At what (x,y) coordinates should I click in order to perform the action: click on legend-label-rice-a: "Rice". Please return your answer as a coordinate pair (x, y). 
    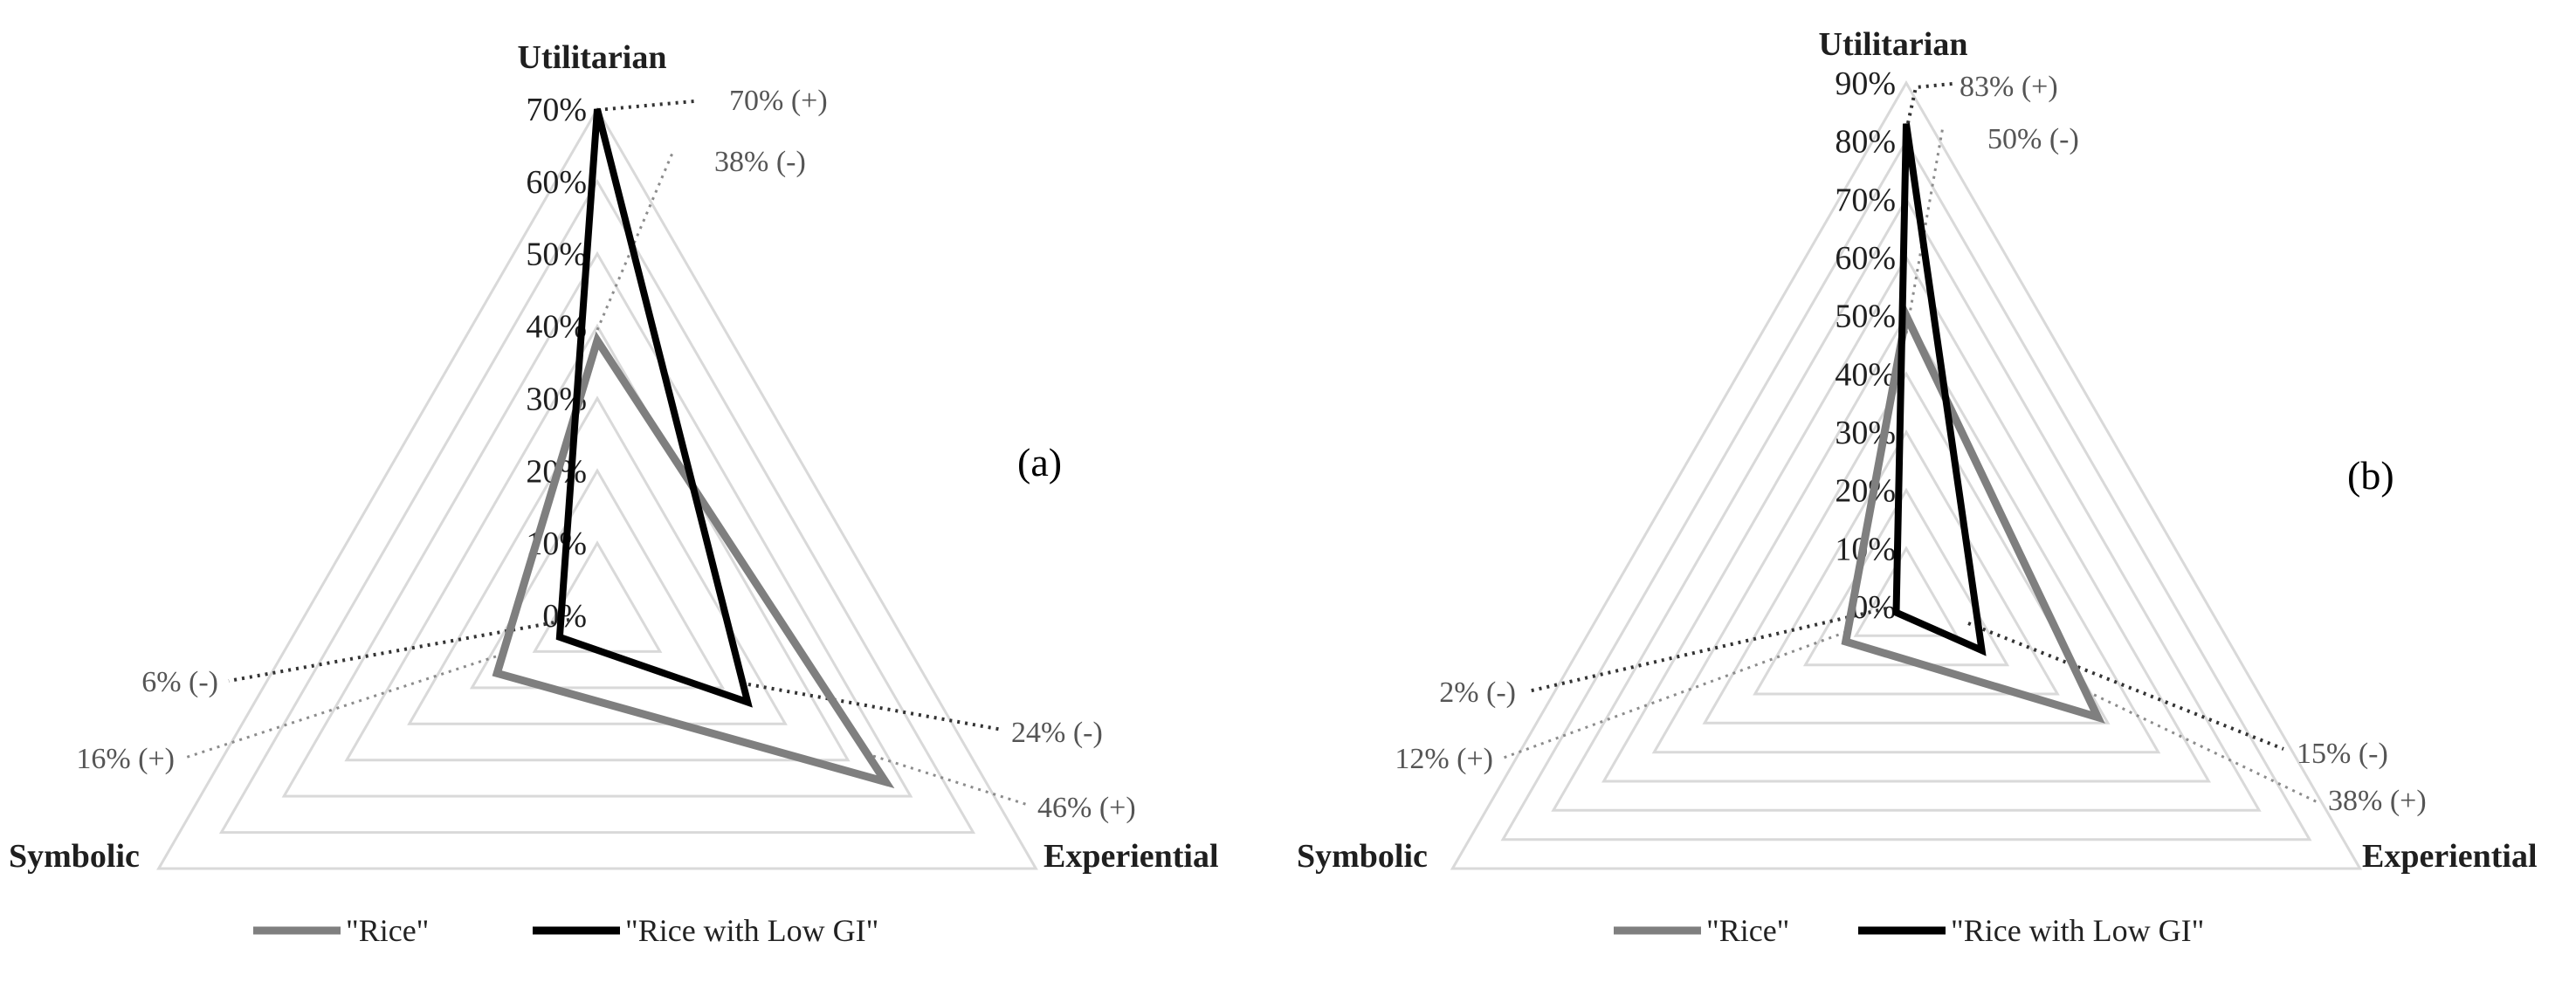
    Looking at the image, I should click on (387, 930).